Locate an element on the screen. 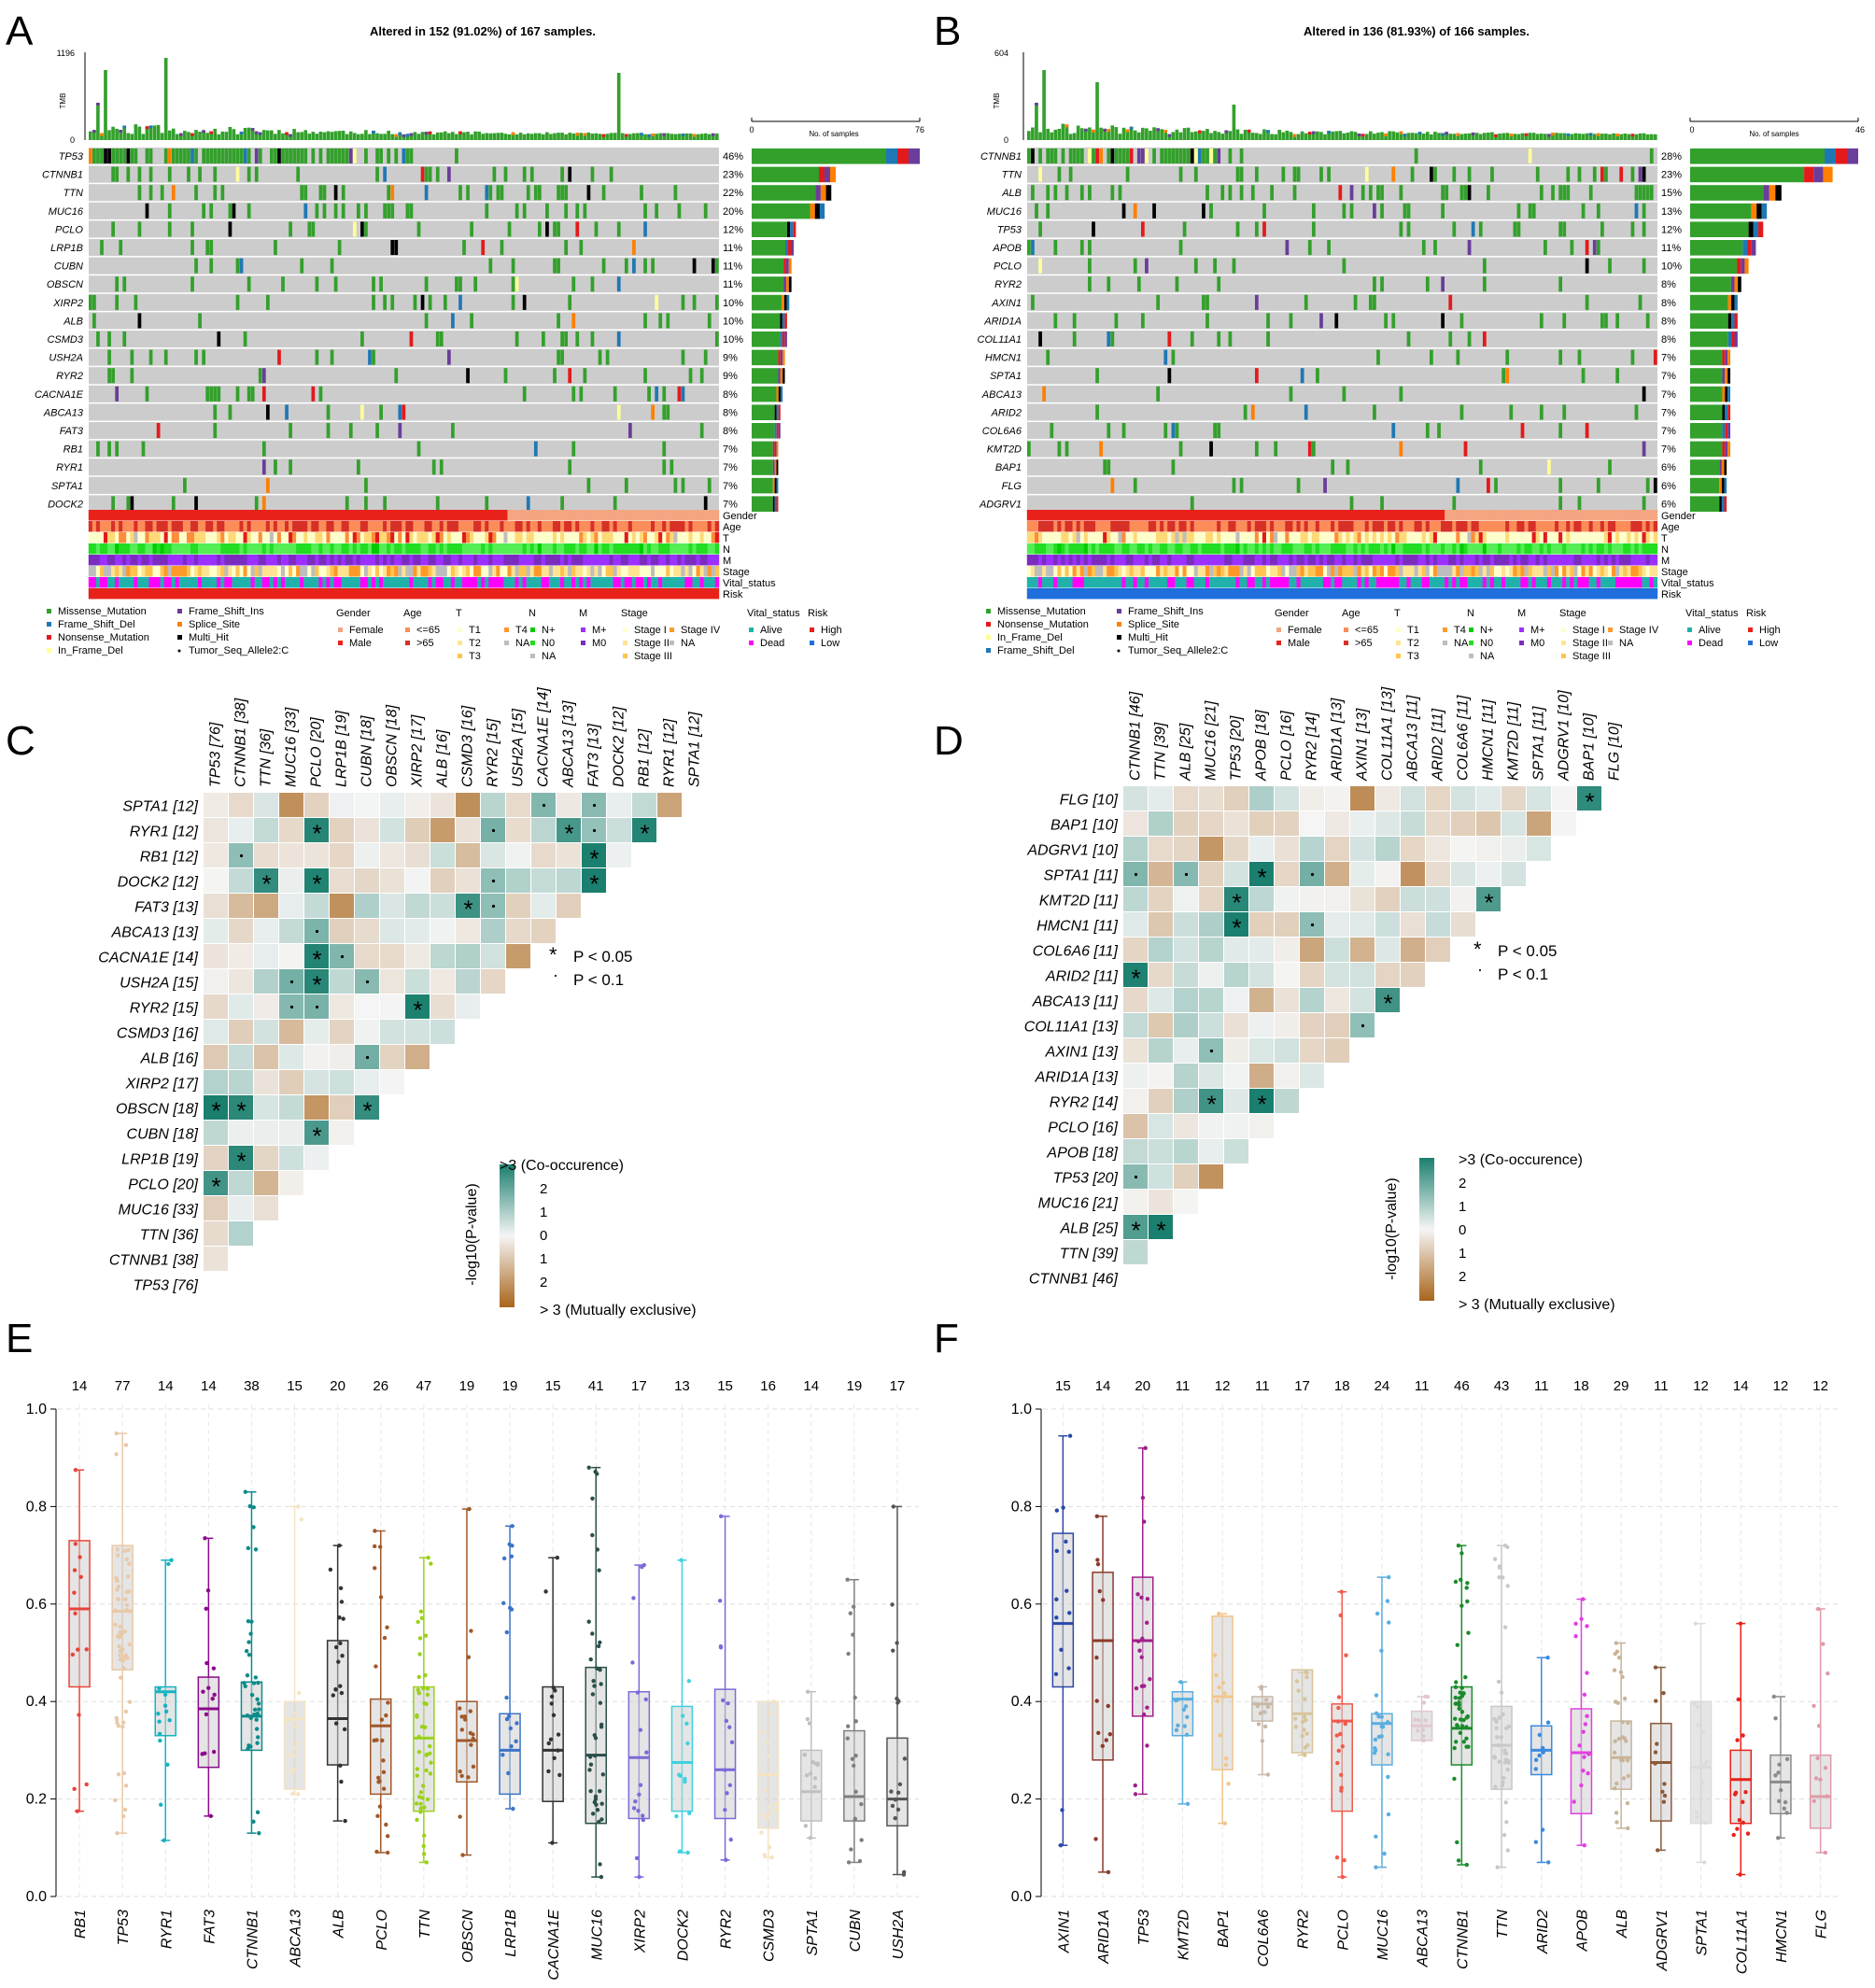  gene-count-bar is located at coordinates (767, 302).